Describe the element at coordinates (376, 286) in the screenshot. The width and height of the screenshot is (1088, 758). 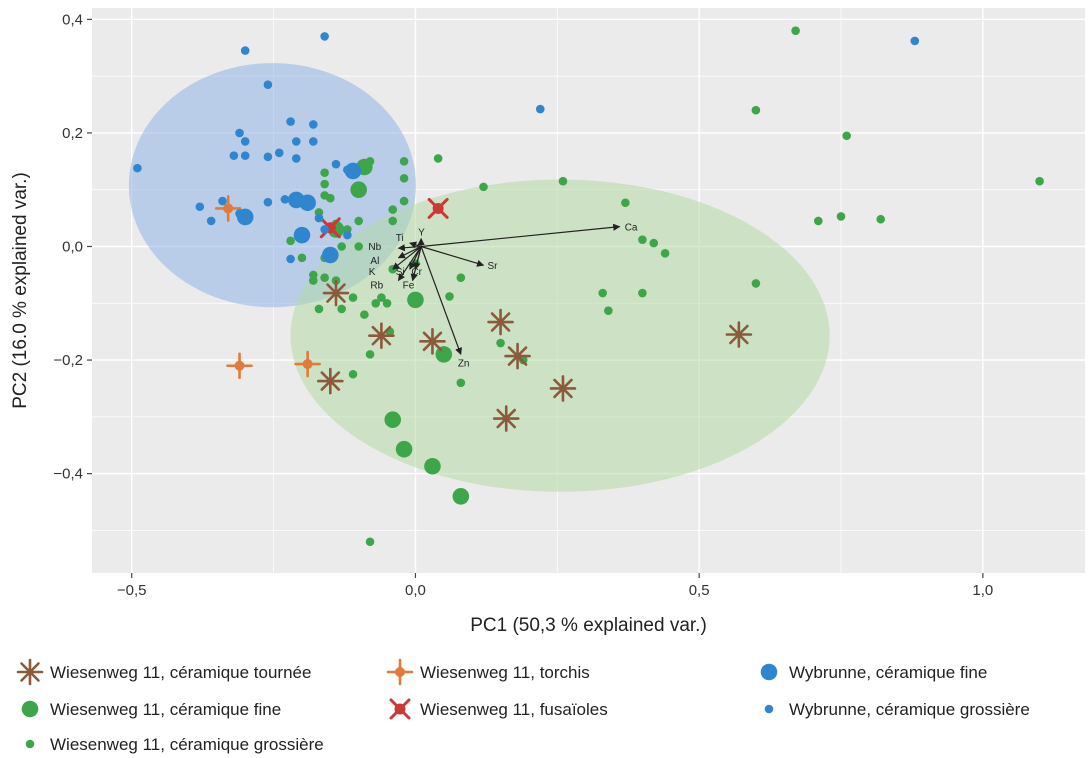
I see `loading-label-rb: Rb` at that location.